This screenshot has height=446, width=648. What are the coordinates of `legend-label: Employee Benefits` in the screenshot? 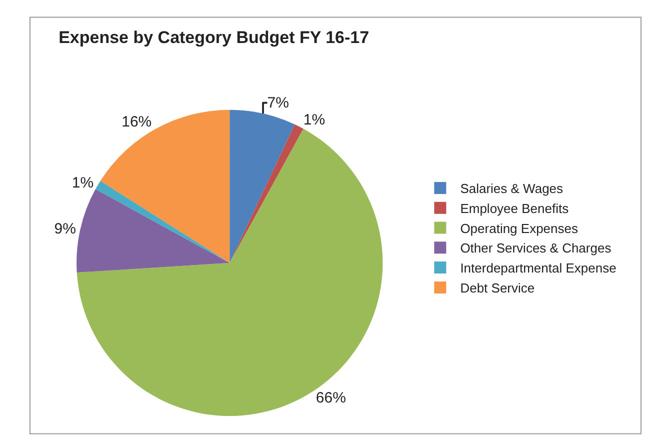 It's located at (515, 208).